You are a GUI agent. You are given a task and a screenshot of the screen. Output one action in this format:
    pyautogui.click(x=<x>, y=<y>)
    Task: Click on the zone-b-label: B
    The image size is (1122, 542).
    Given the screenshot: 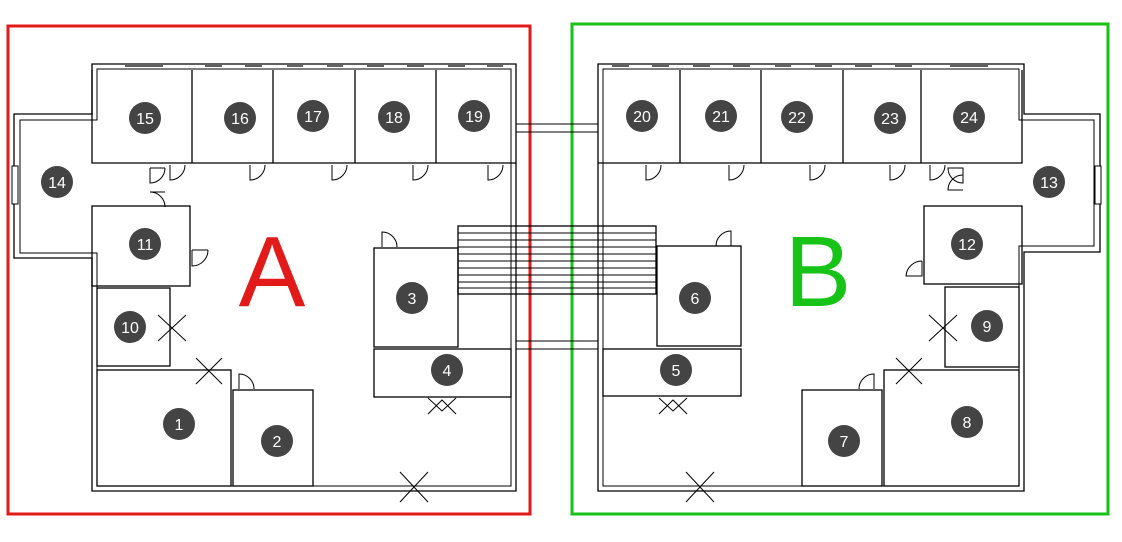 What is the action you would take?
    pyautogui.click(x=818, y=272)
    